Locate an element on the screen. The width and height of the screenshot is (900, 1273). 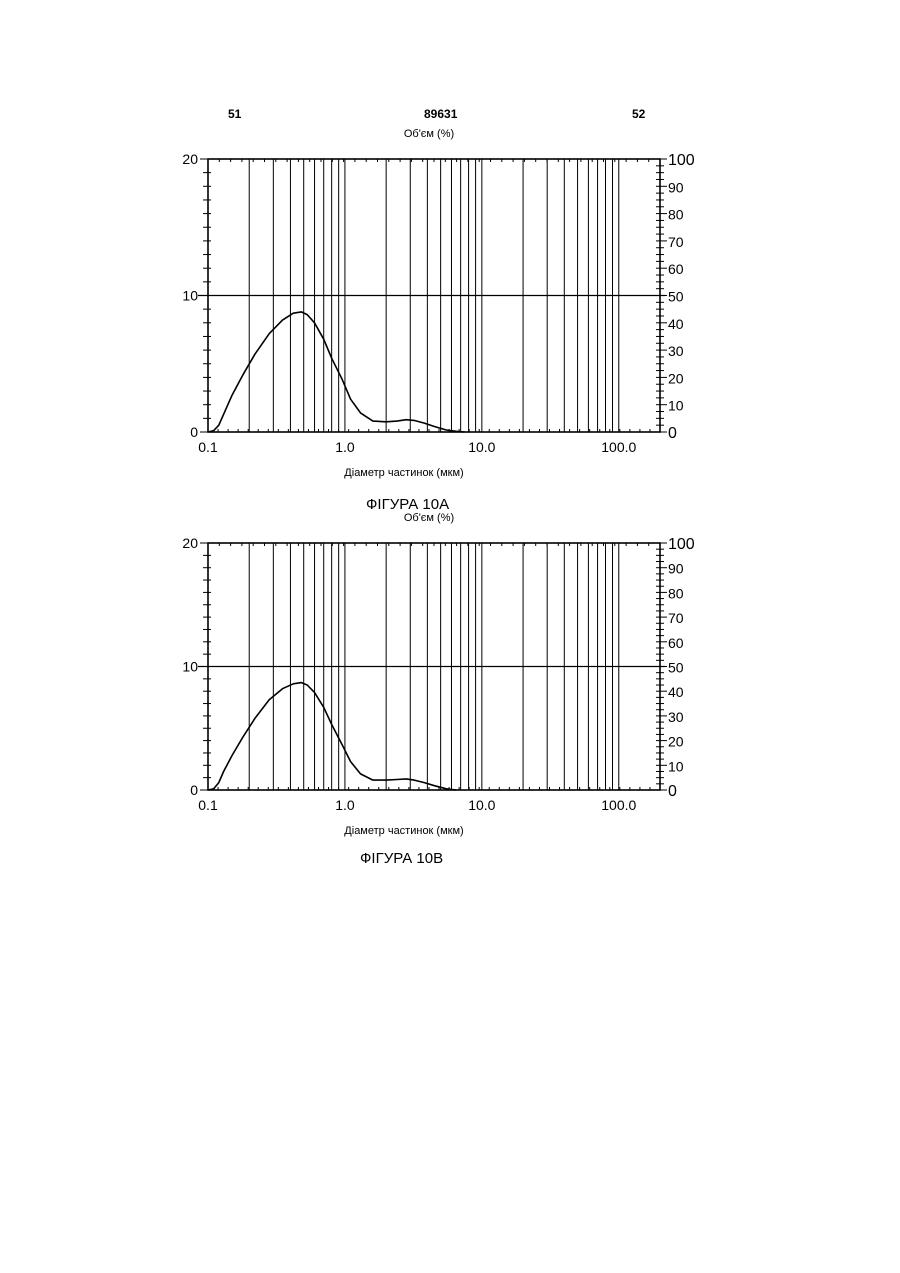
page-number-right: 52 is located at coordinates (638, 114).